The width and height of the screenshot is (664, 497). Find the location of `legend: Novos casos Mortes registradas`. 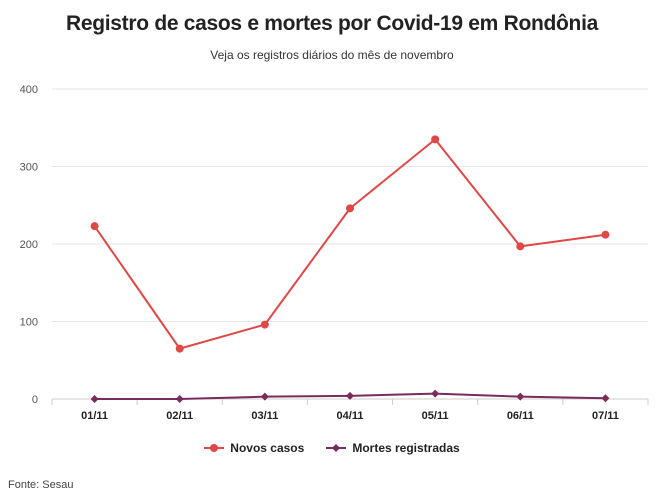

legend: Novos casos Mortes registradas is located at coordinates (332, 448).